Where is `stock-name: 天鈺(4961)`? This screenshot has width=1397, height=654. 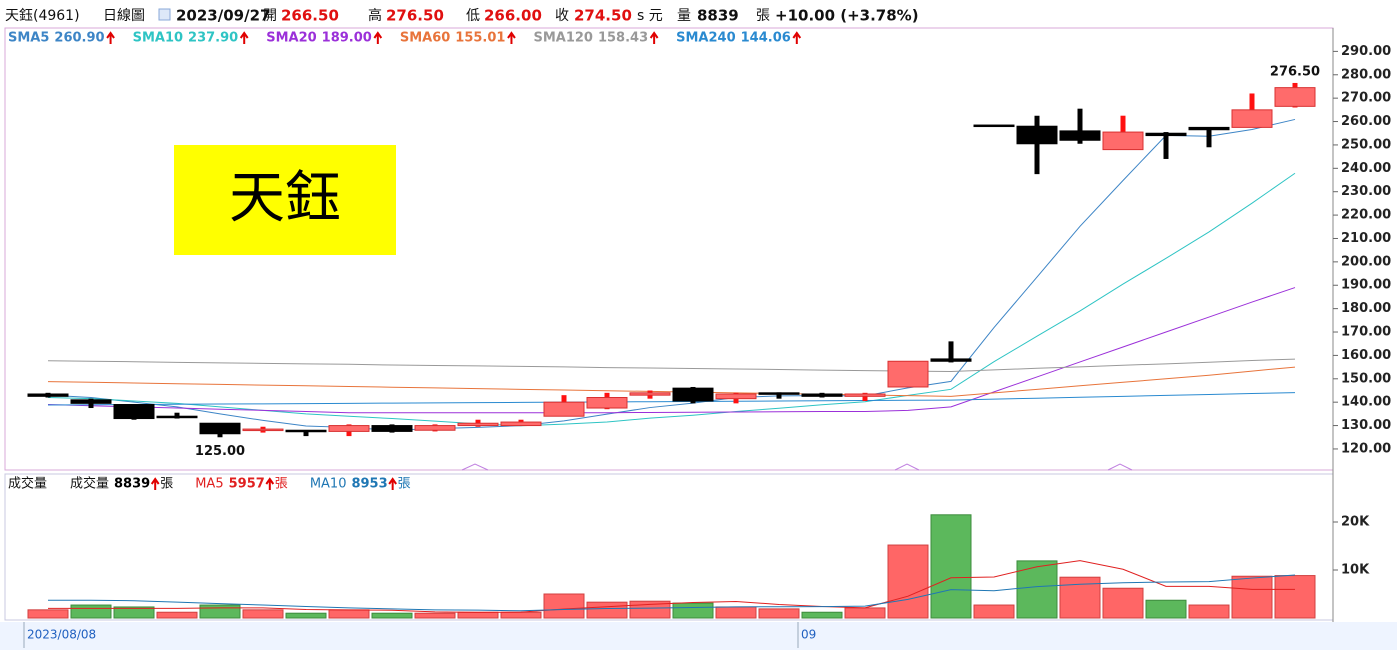
stock-name: 天鈺(4961) is located at coordinates (42, 15).